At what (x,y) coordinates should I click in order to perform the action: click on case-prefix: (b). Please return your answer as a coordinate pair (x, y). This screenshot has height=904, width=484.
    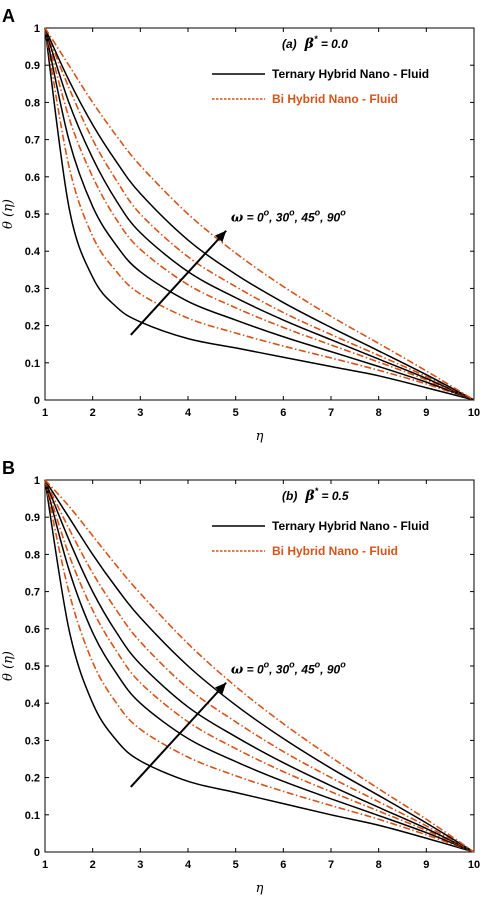
    Looking at the image, I should click on (289, 496).